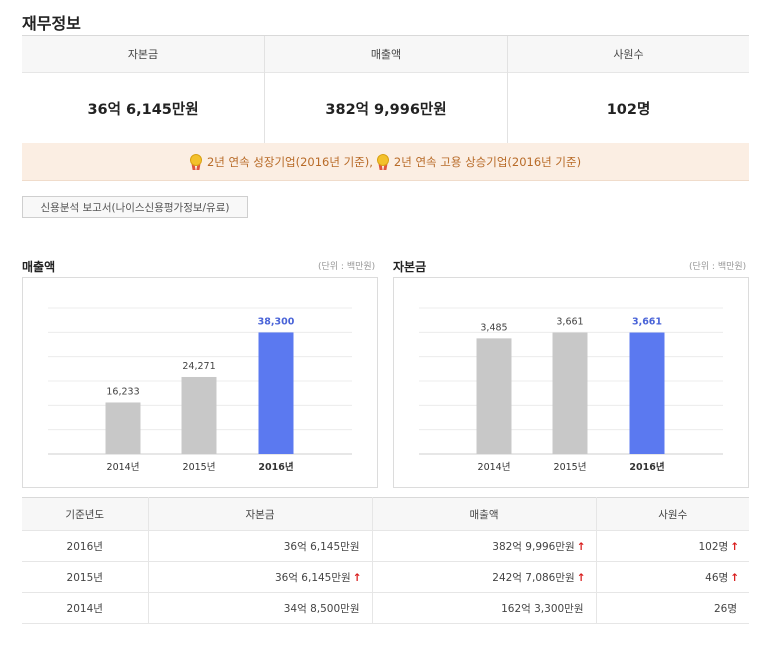 This screenshot has height=657, width=773. I want to click on cell-capital: 36억 6,145만원 ↑, so click(260, 577).